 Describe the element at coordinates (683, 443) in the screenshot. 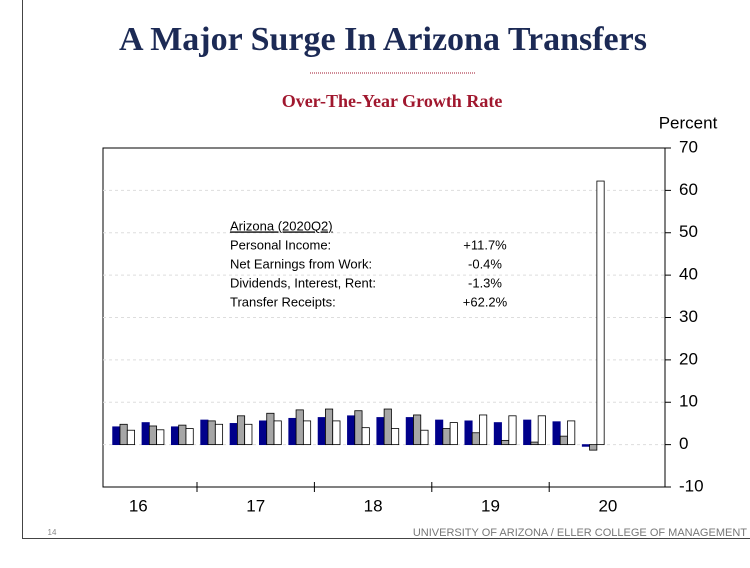

I see `y-tick-label: 0` at that location.